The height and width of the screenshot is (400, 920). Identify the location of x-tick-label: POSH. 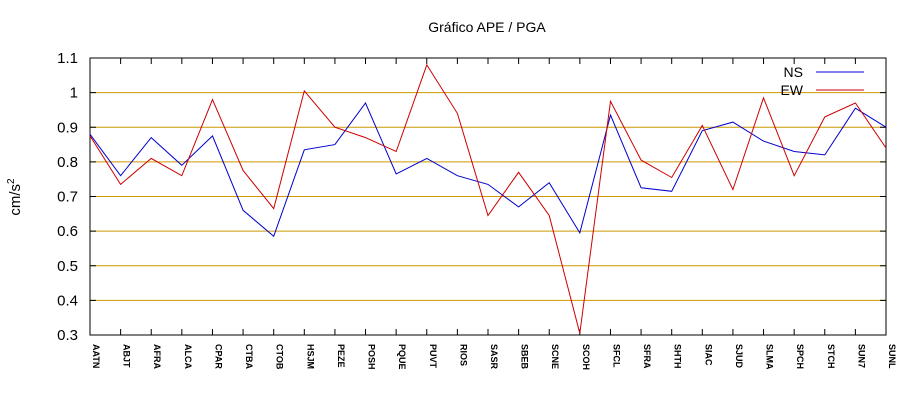
(372, 357).